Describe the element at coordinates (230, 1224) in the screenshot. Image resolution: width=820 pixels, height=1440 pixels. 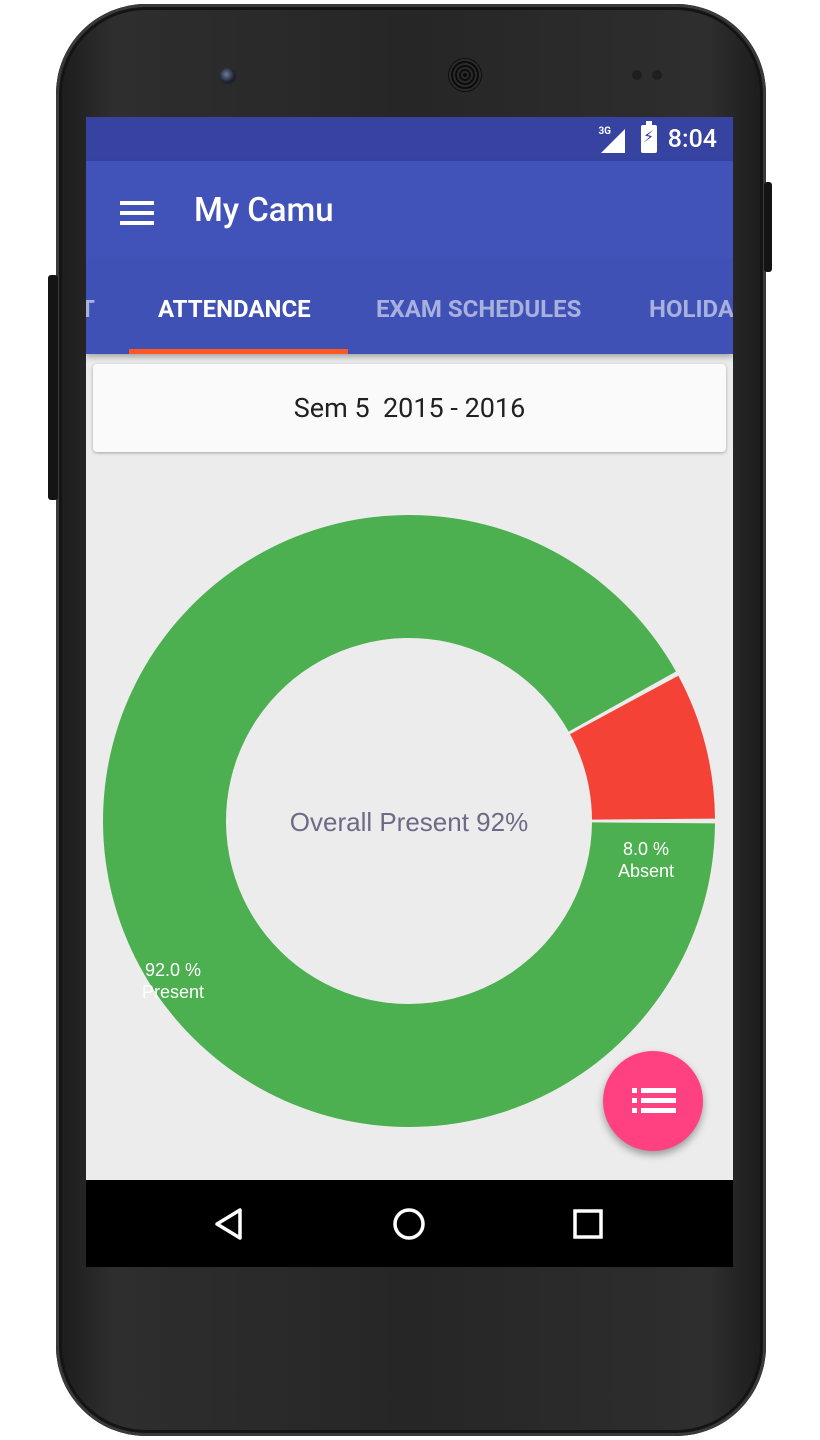
I see `back-icon` at that location.